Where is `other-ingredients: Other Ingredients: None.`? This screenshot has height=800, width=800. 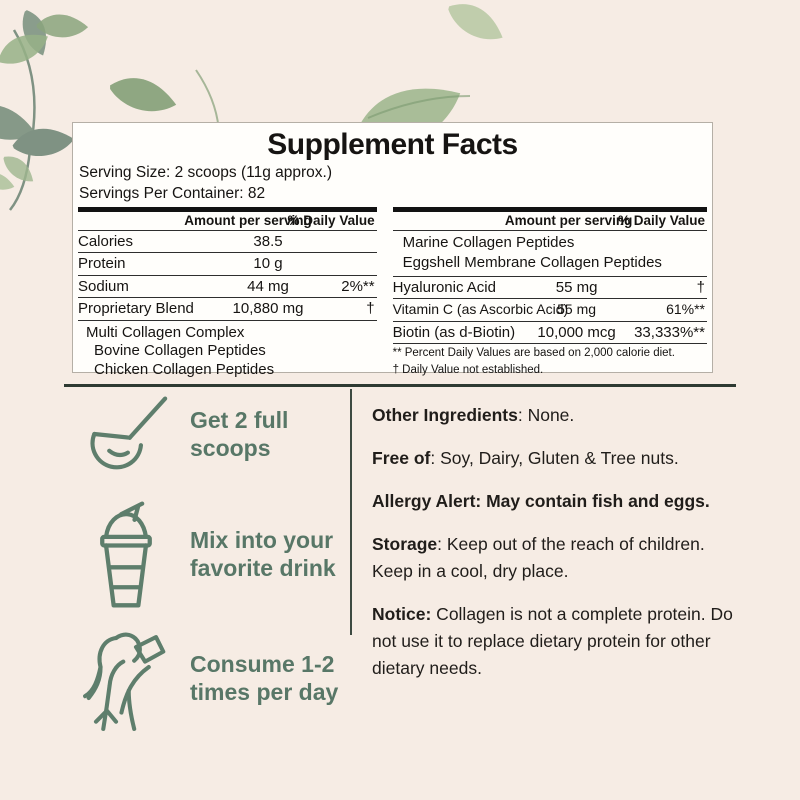
other-ingredients: Other Ingredients: None. is located at coordinates (473, 415).